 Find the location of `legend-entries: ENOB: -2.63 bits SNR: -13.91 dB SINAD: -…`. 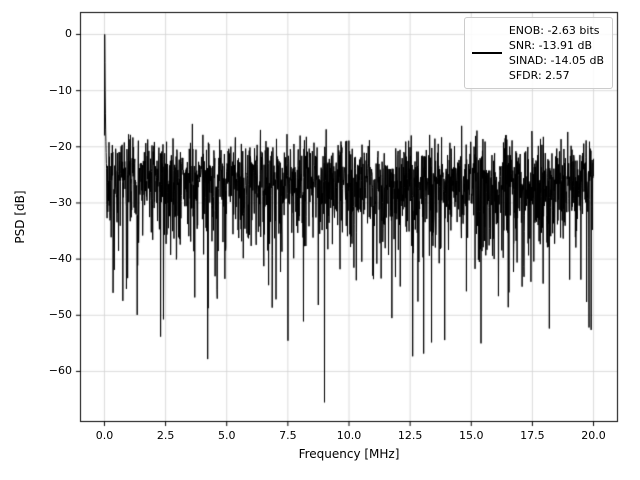

legend-entries: ENOB: -2.63 bits SNR: -13.91 dB SINAD: -… is located at coordinates (556, 53).